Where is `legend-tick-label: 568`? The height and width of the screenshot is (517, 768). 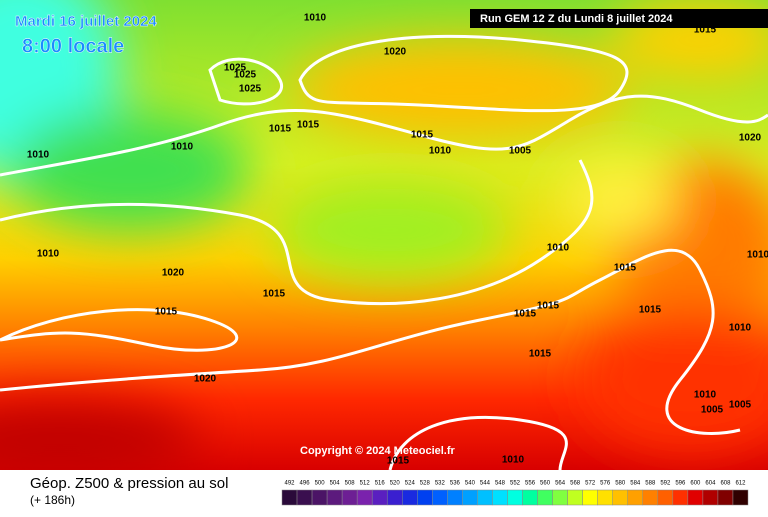 legend-tick-label: 568 is located at coordinates (575, 484).